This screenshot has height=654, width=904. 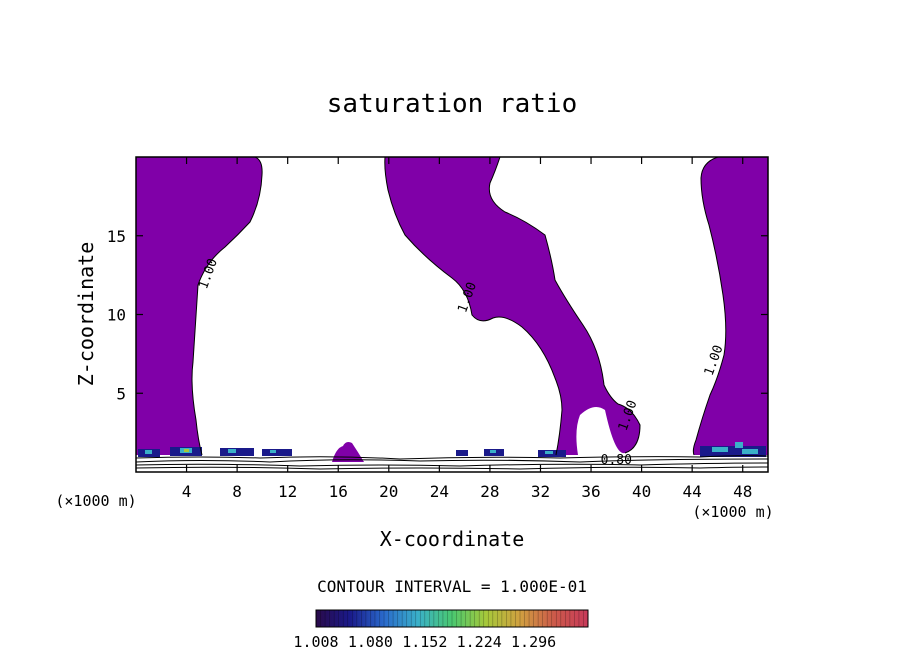 I want to click on x-tick-label: 44, so click(x=692, y=491).